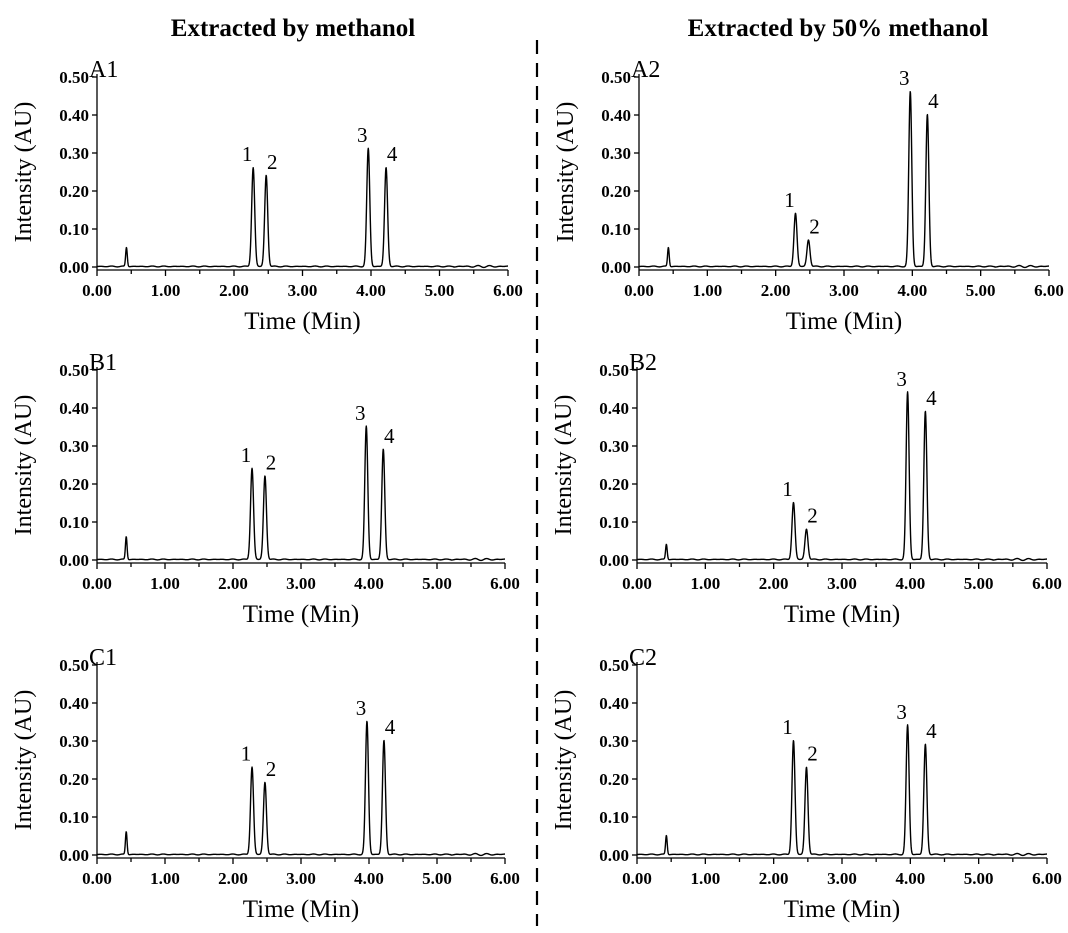 This screenshot has height=933, width=1068. Describe the element at coordinates (838, 28) in the screenshot. I see `column-title-right: Extracted by 50% methanol` at that location.